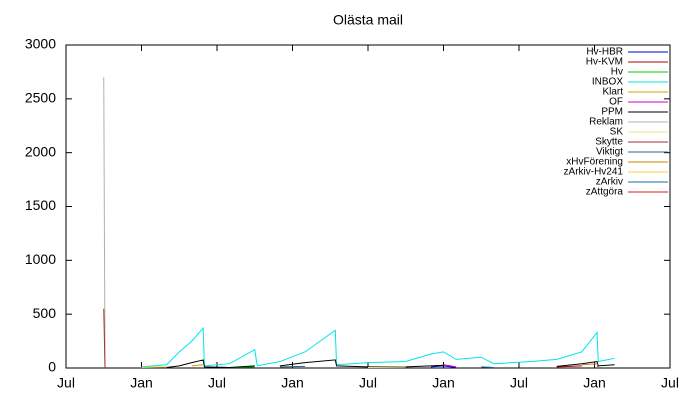 The image size is (700, 400). Describe the element at coordinates (604, 62) in the screenshot. I see `legend-label: Hv-KVM` at that location.